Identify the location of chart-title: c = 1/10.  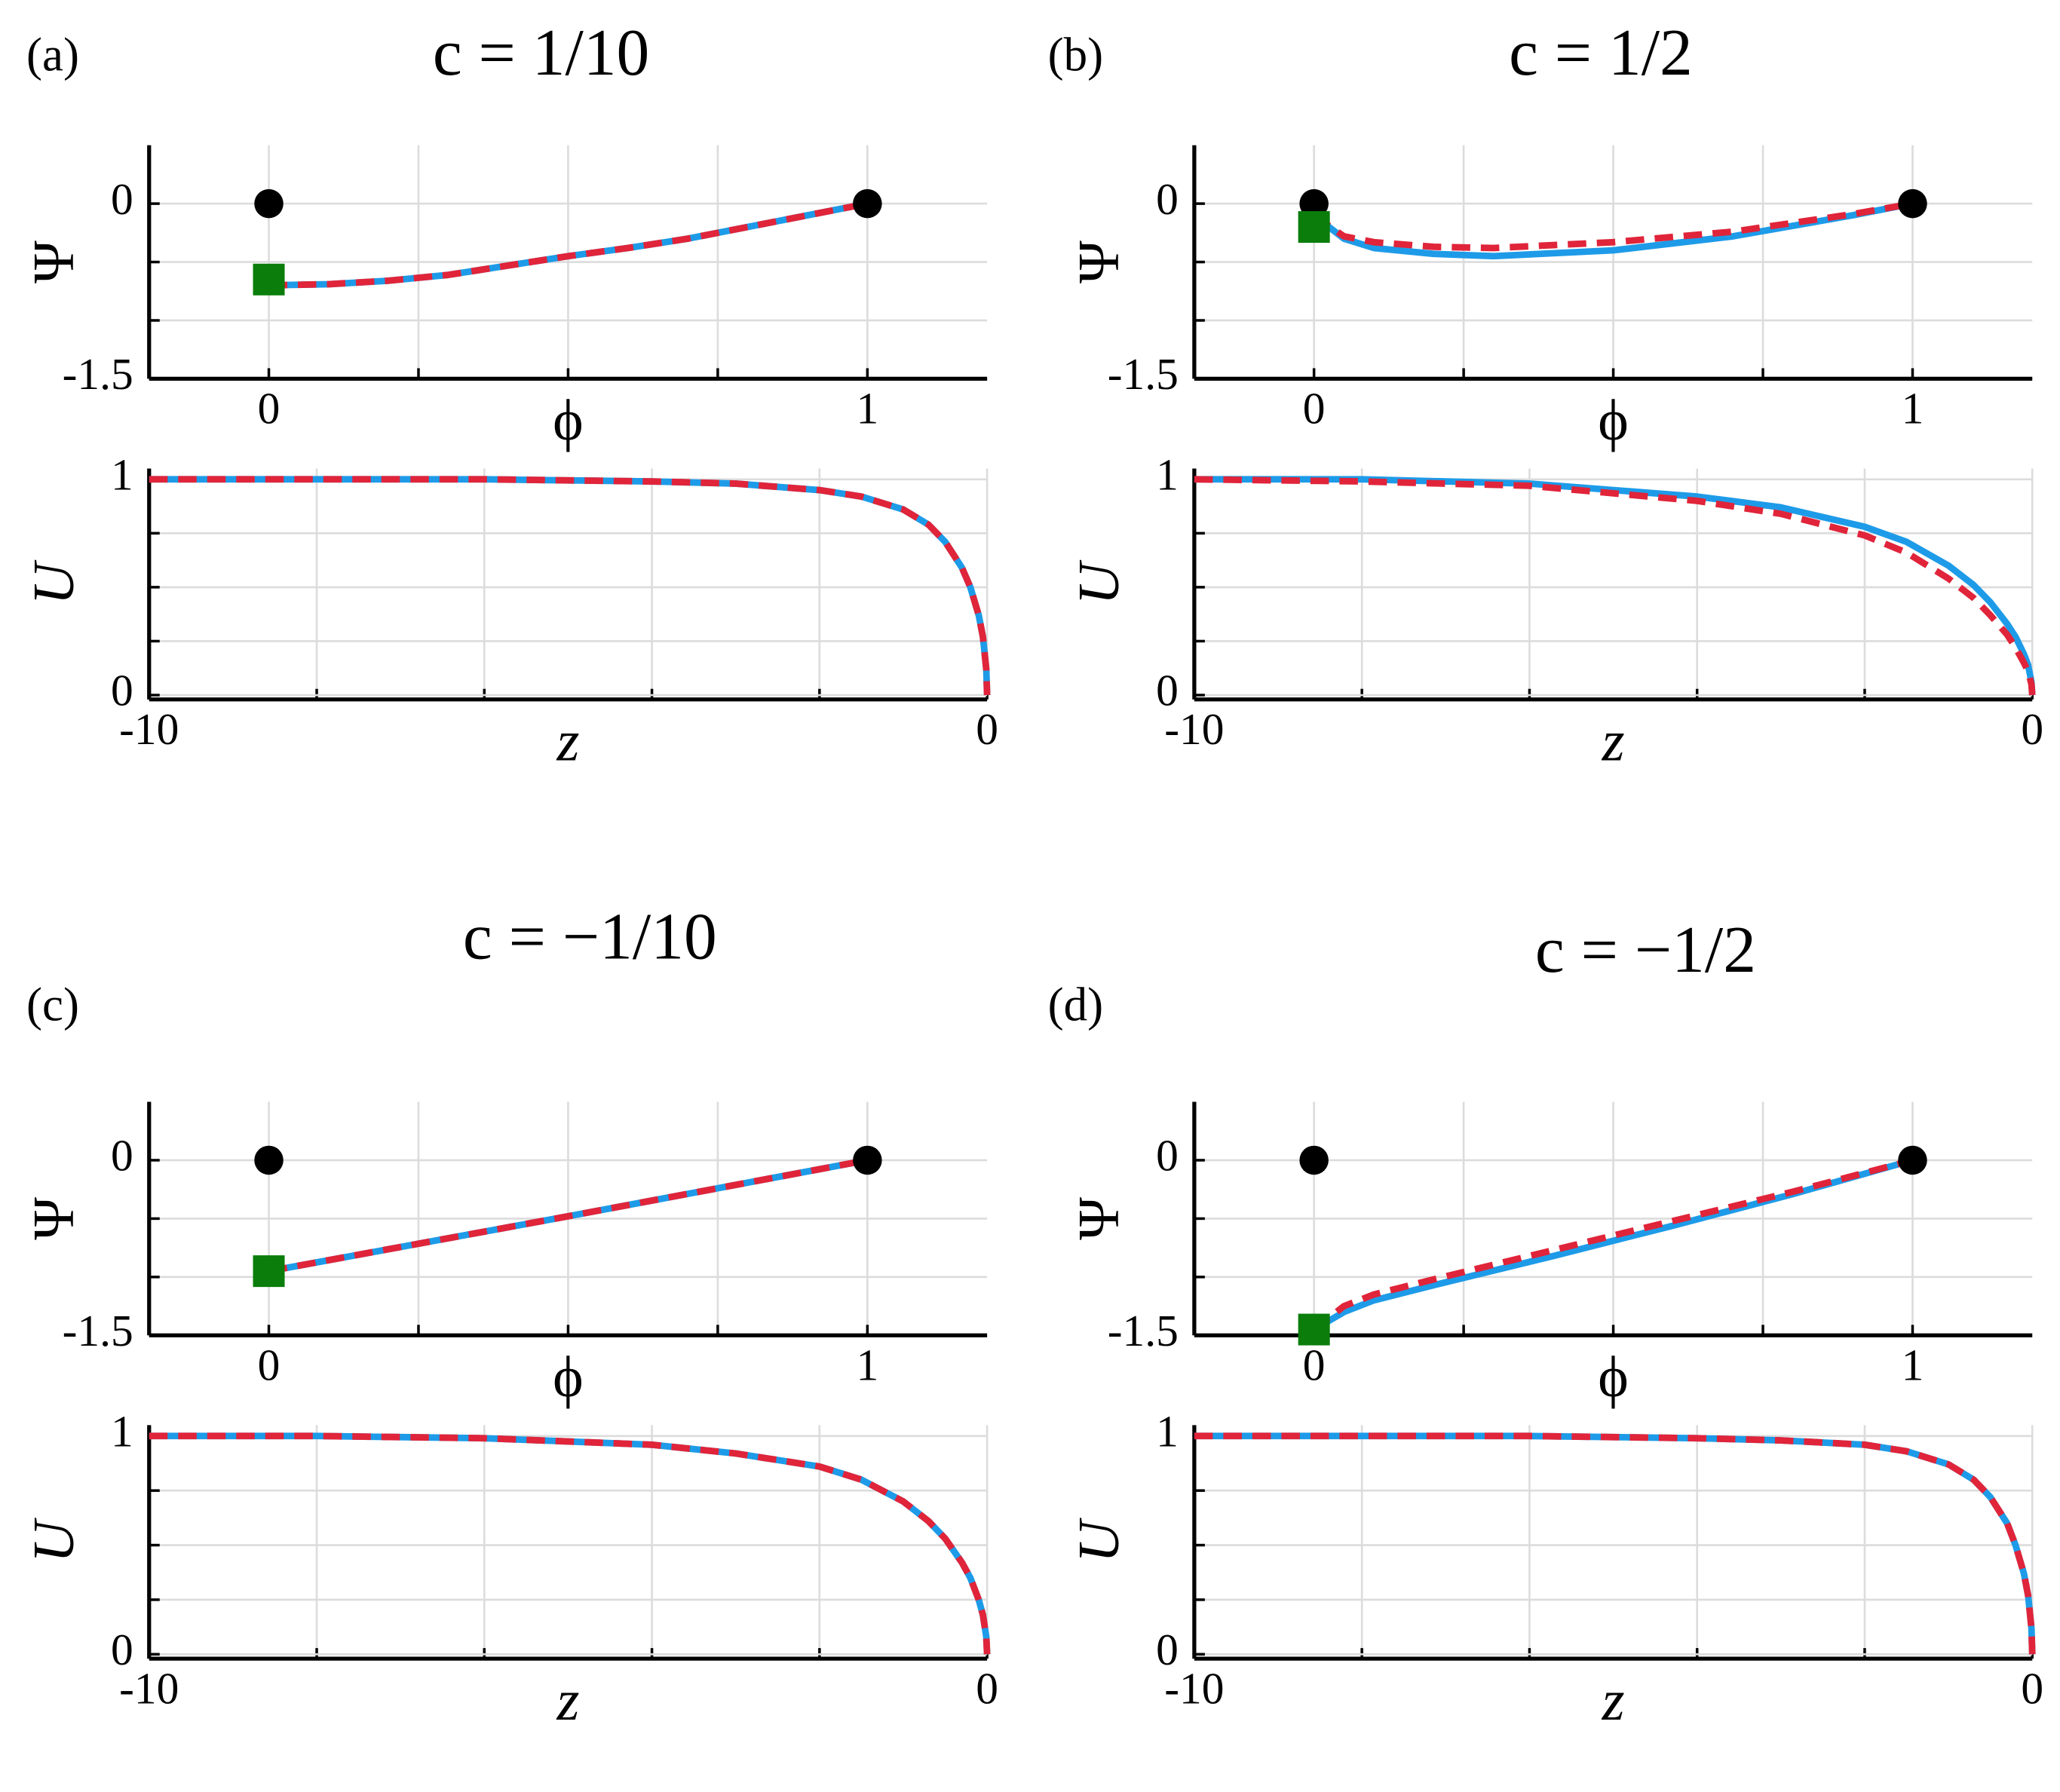
(541, 53).